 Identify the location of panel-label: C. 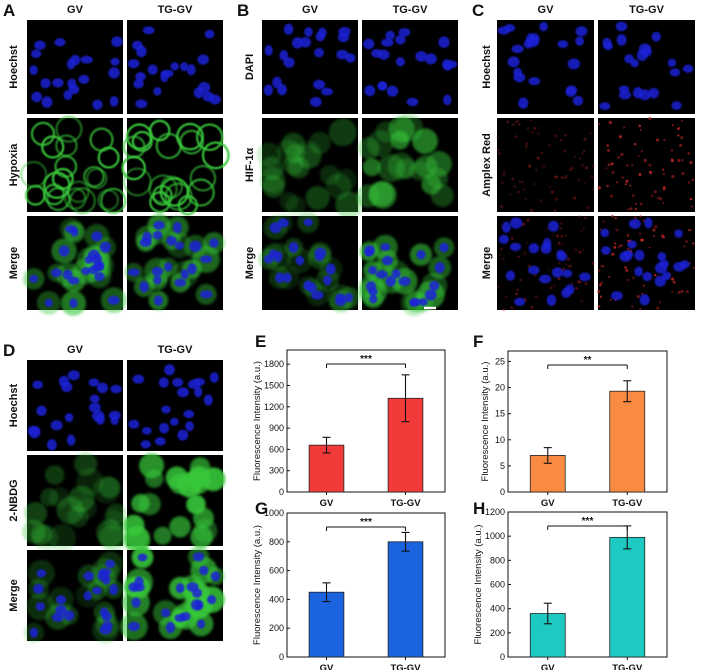
(478, 10).